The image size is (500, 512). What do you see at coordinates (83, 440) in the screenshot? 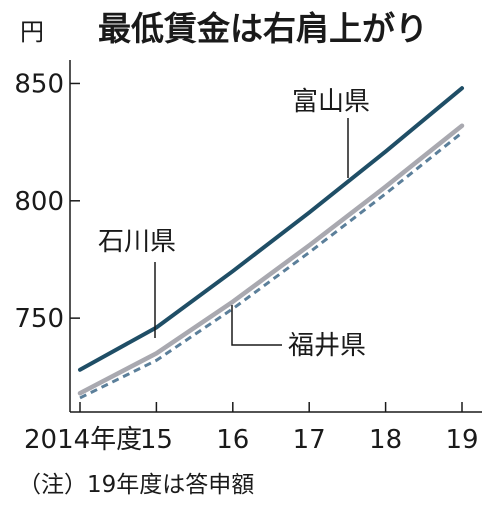
I see `x-tick-label: 2014年度` at bounding box center [83, 440].